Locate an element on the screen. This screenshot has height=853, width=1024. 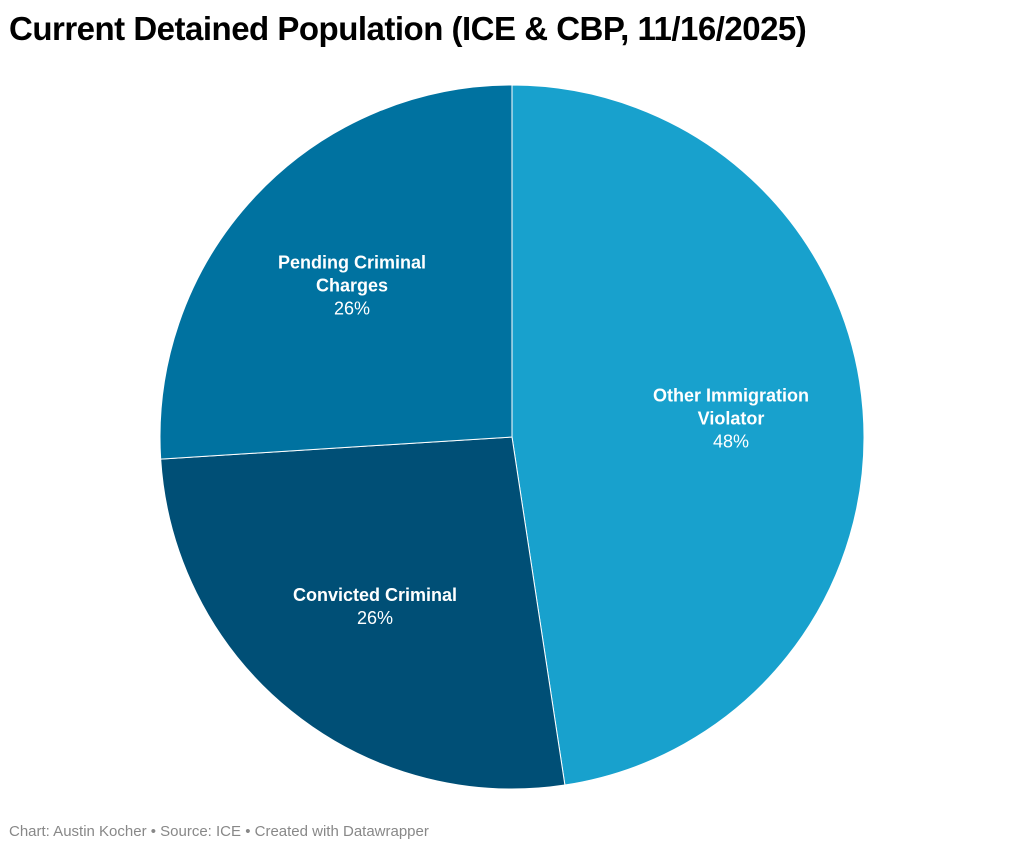
slice-name: Violator is located at coordinates (731, 418).